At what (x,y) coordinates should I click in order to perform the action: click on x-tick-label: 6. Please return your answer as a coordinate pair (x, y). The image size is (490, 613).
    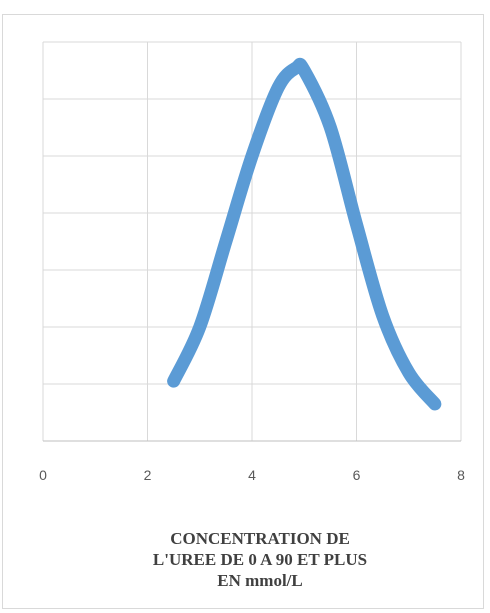
    Looking at the image, I should click on (357, 475).